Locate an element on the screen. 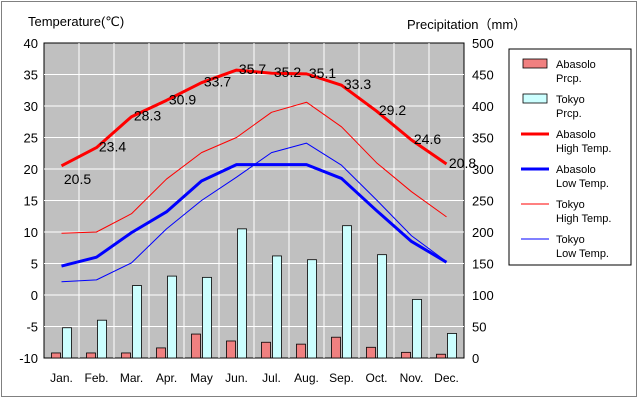  left-tick-label: 35 is located at coordinates (31, 75).